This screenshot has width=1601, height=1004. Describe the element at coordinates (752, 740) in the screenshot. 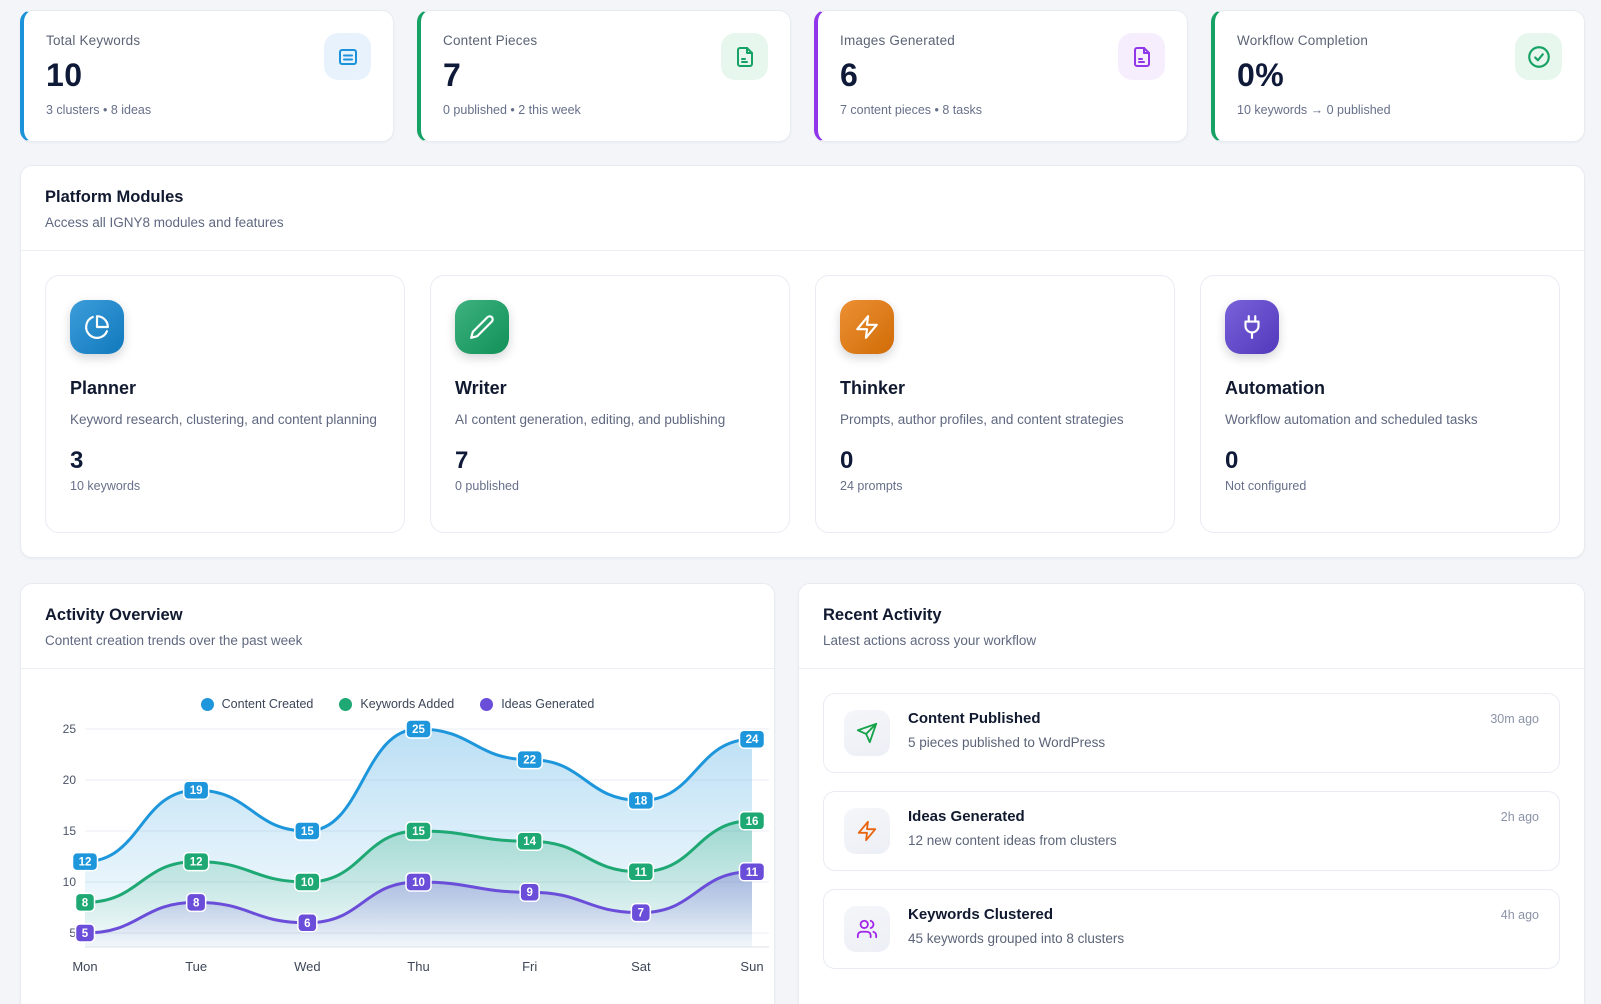

I see `svg-text: 24` at that location.